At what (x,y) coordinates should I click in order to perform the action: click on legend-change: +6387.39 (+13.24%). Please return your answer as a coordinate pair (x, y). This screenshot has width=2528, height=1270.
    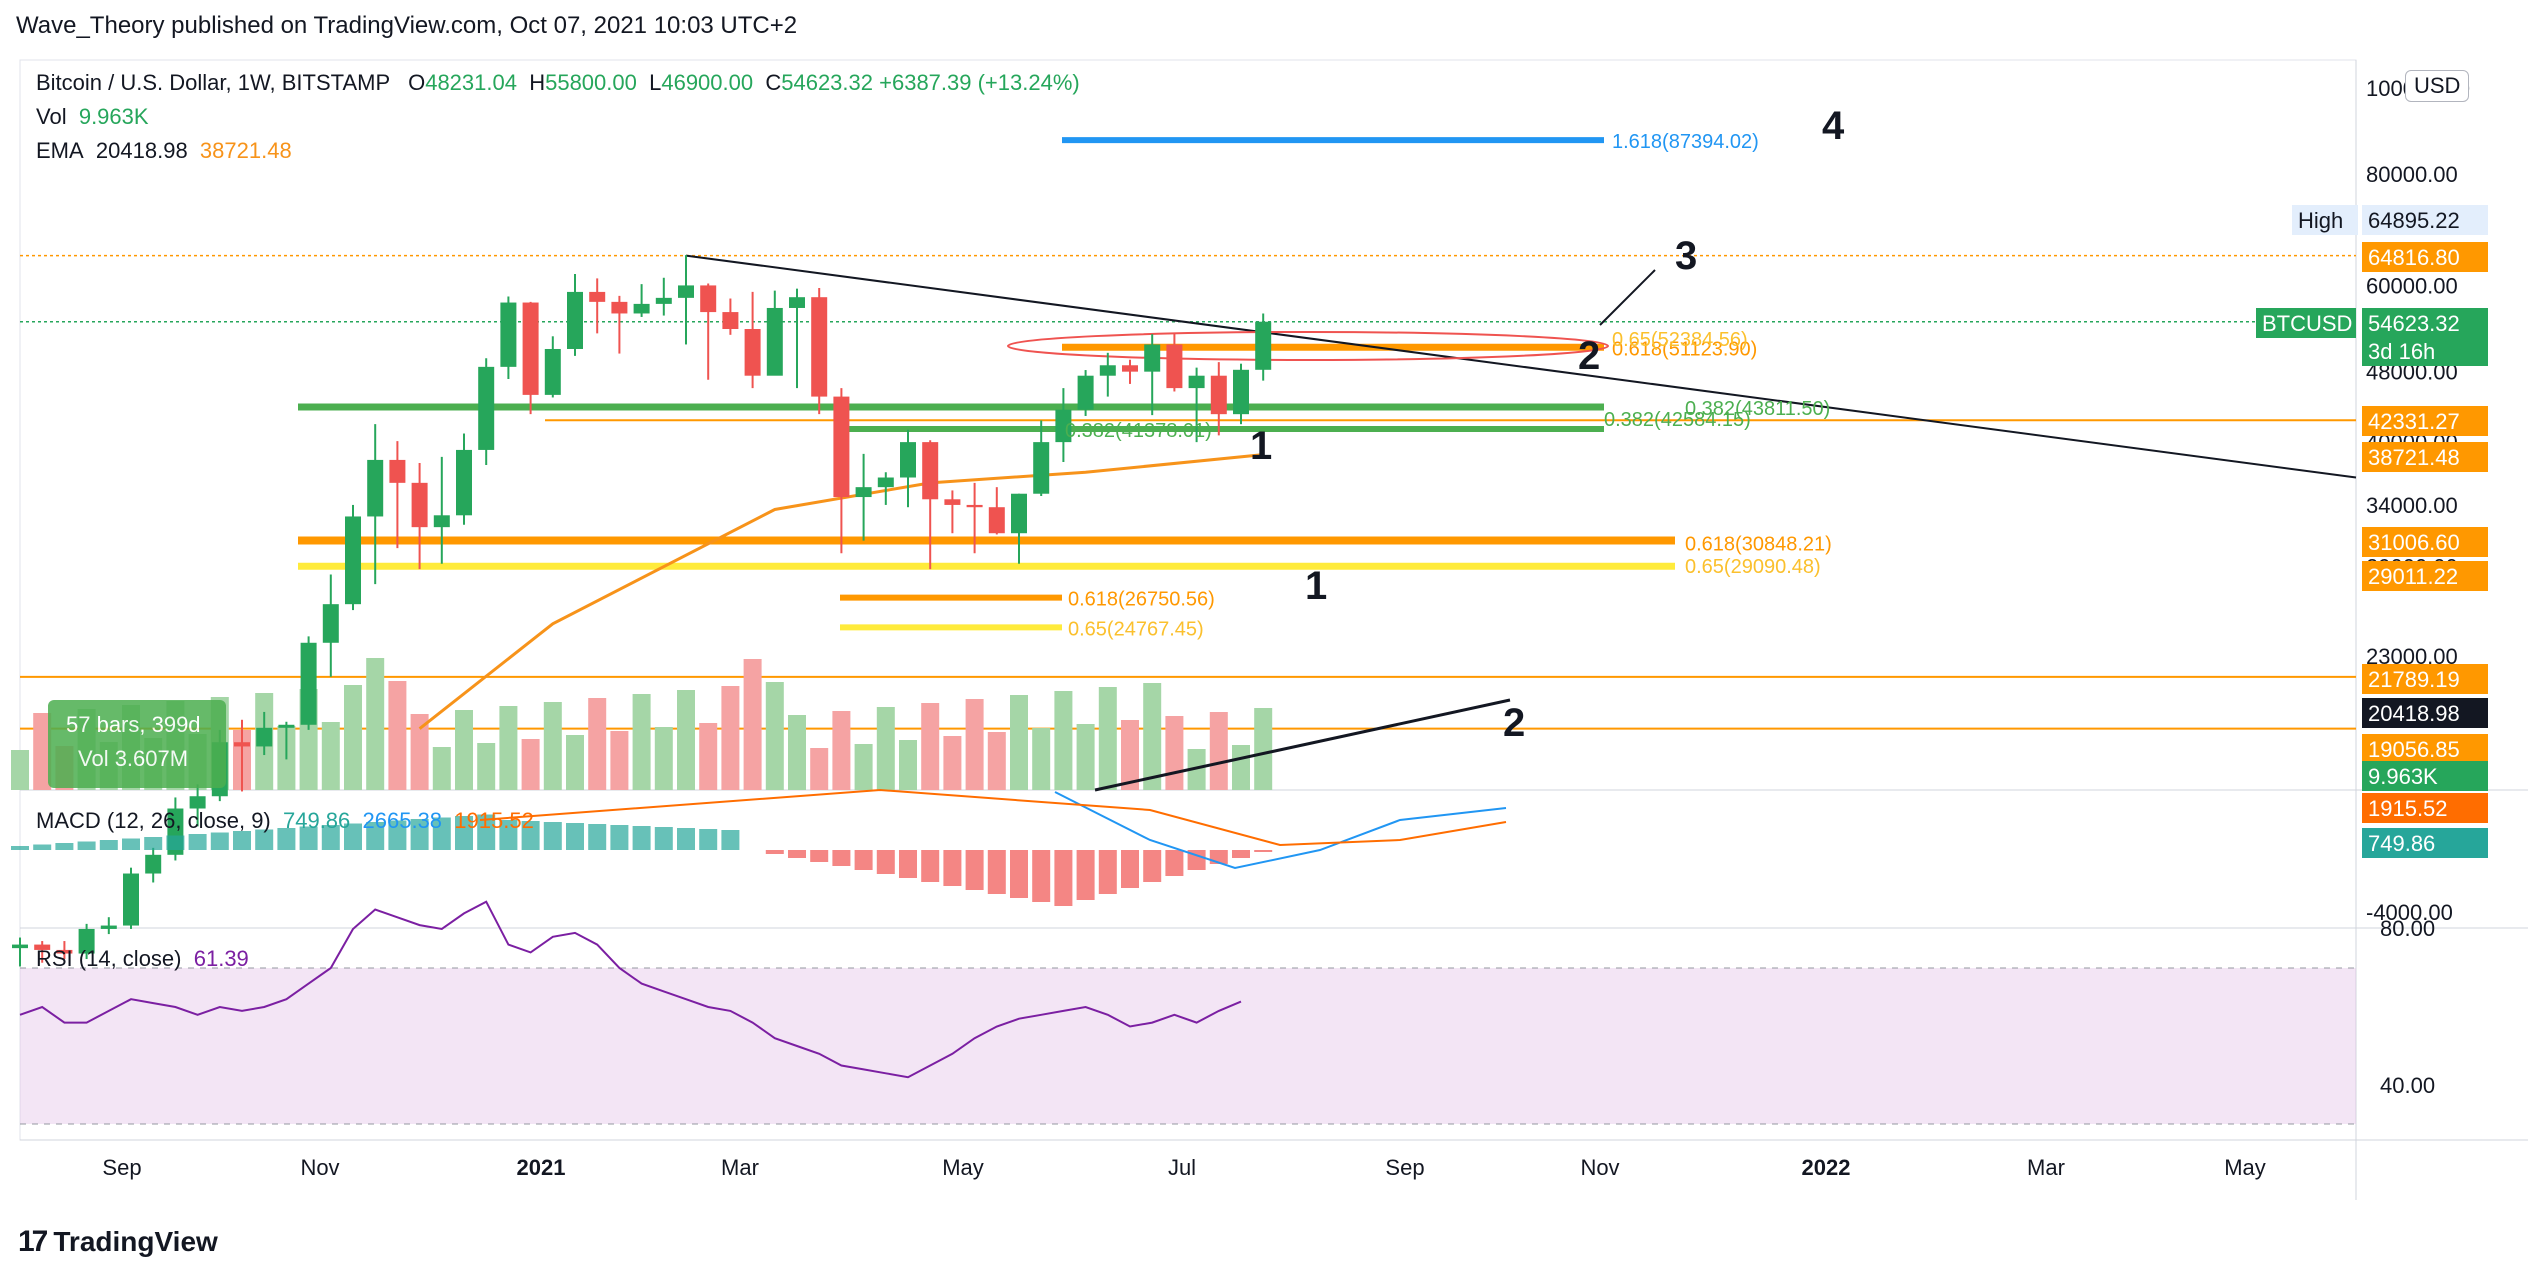
    Looking at the image, I should click on (979, 82).